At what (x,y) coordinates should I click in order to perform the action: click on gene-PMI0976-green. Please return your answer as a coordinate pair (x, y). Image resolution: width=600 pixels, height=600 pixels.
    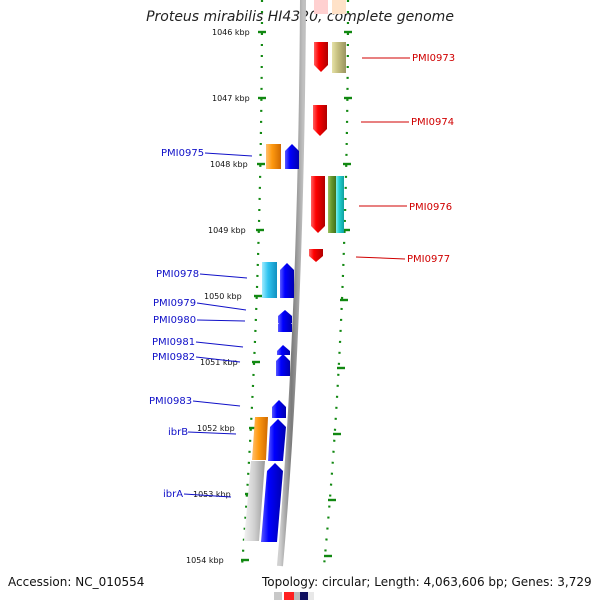
    Looking at the image, I should click on (332, 204).